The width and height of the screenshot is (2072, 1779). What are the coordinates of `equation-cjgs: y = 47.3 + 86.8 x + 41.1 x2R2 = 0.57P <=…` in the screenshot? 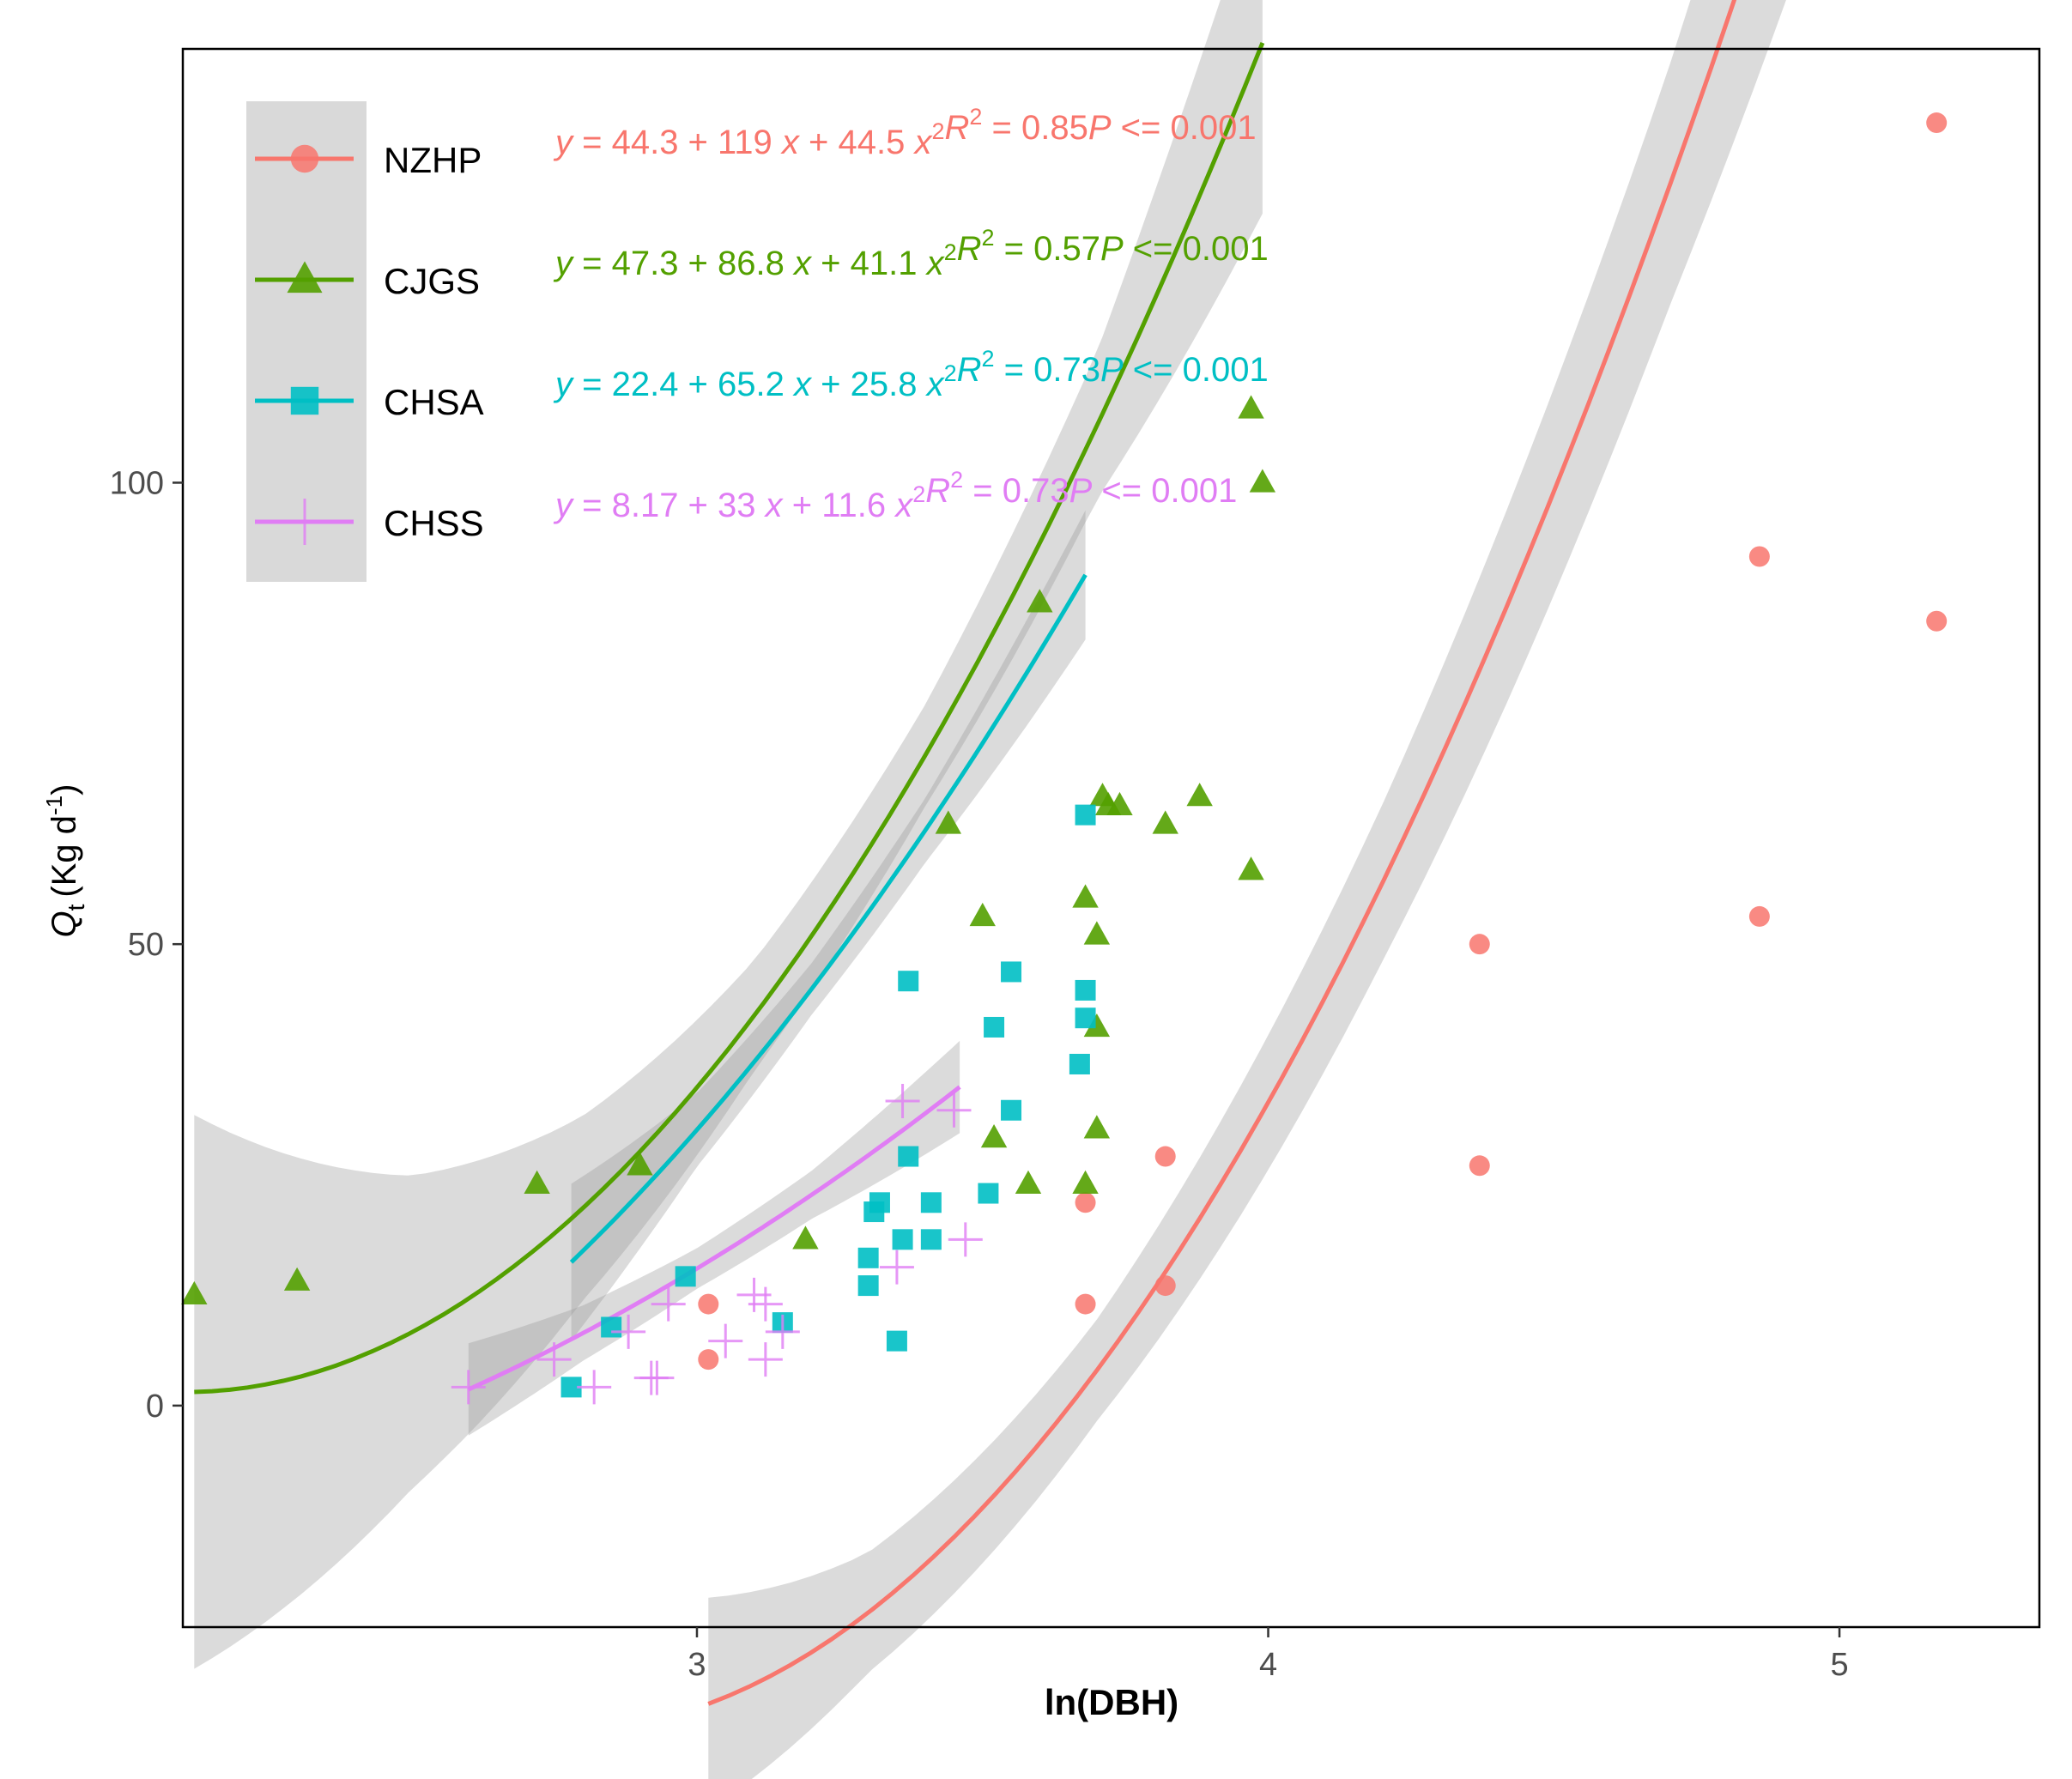 It's located at (911, 253).